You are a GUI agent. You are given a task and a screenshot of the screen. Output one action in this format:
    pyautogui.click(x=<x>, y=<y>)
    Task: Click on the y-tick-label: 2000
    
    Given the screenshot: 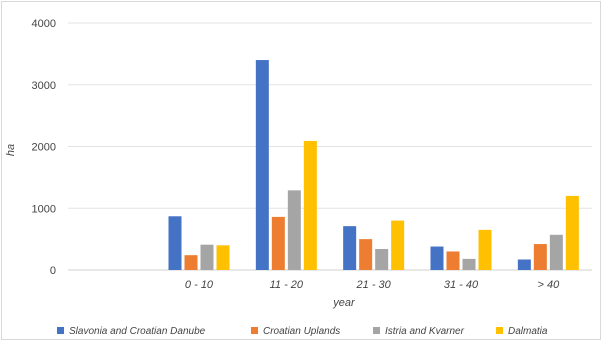 What is the action you would take?
    pyautogui.click(x=44, y=148)
    